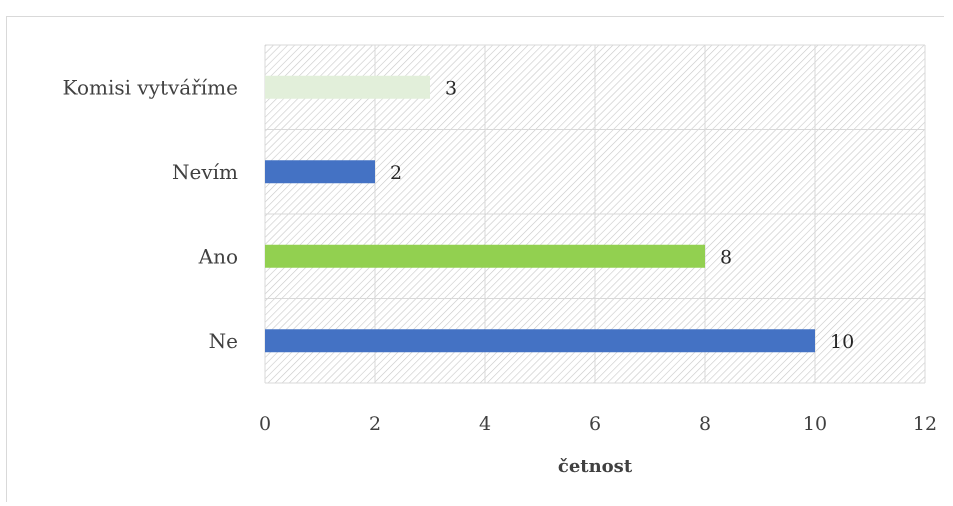  I want to click on x-tick-label: 0, so click(265, 424).